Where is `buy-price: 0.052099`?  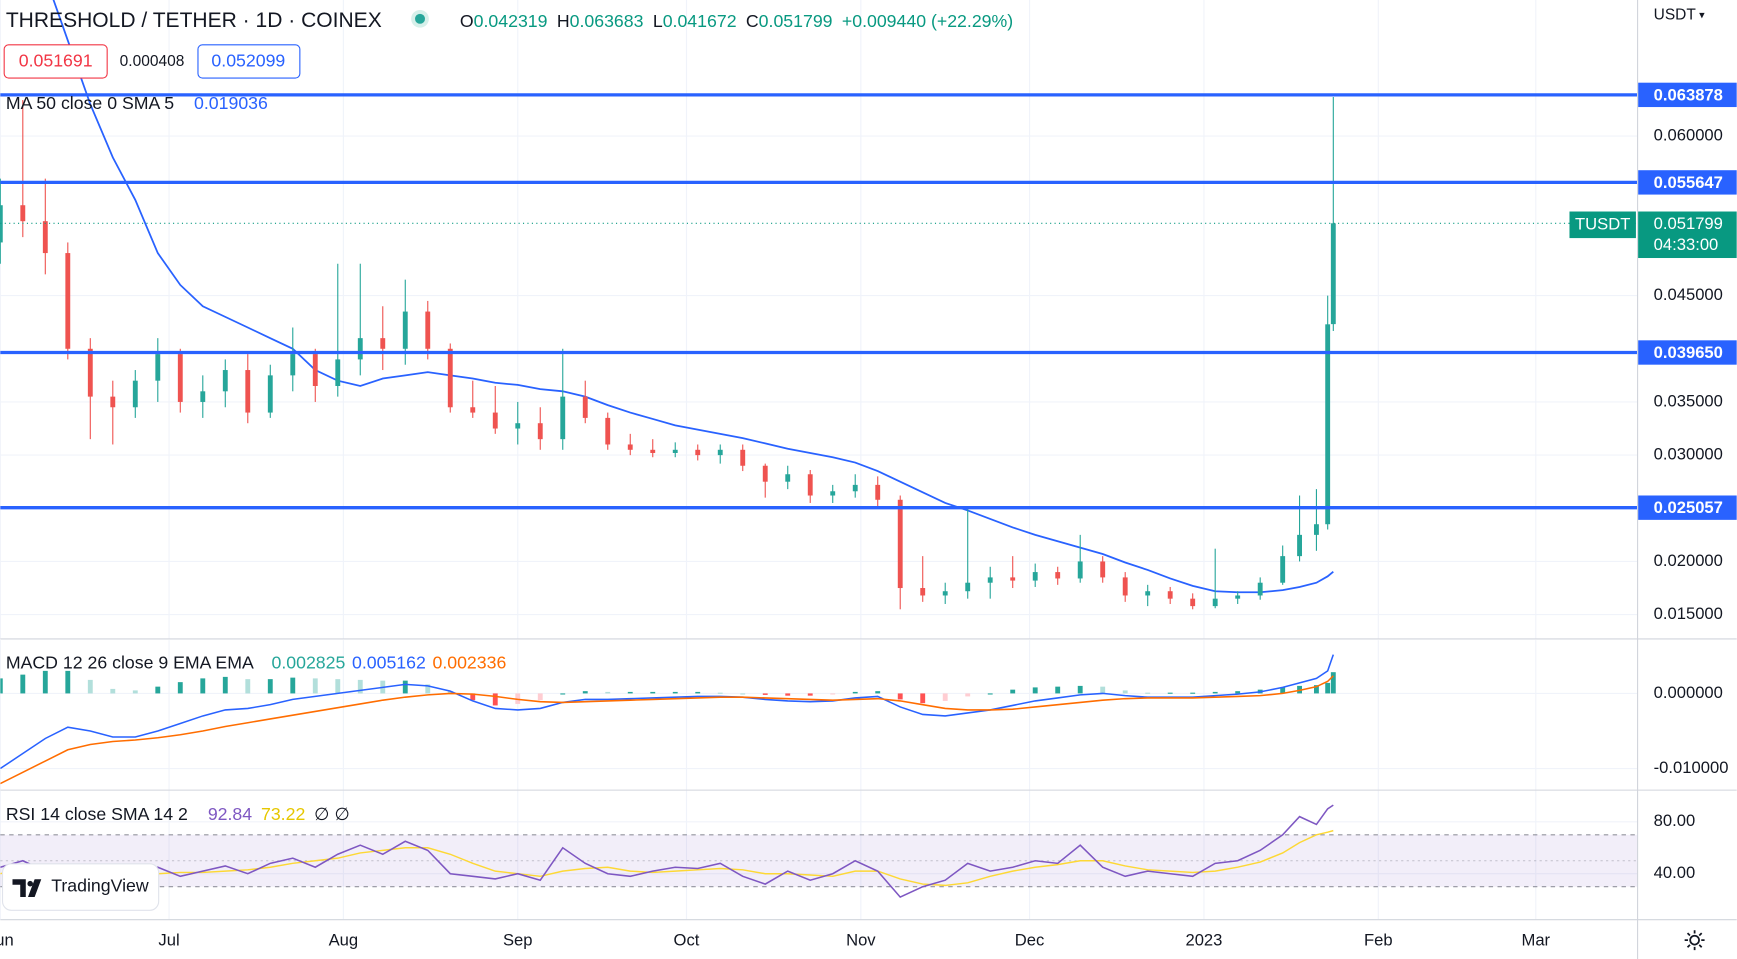 buy-price: 0.052099 is located at coordinates (248, 61).